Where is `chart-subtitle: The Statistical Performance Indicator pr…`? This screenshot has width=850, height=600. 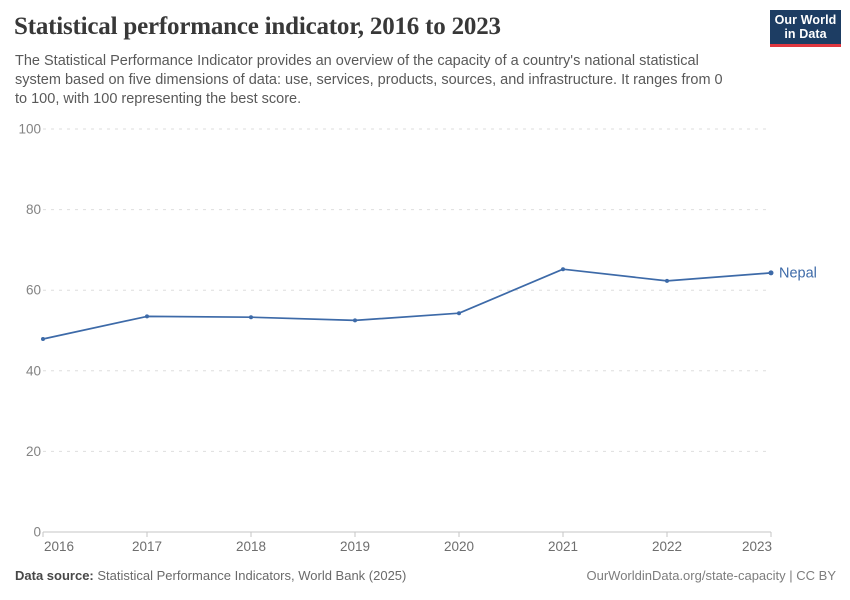
chart-subtitle: The Statistical Performance Indicator pr… is located at coordinates (369, 80).